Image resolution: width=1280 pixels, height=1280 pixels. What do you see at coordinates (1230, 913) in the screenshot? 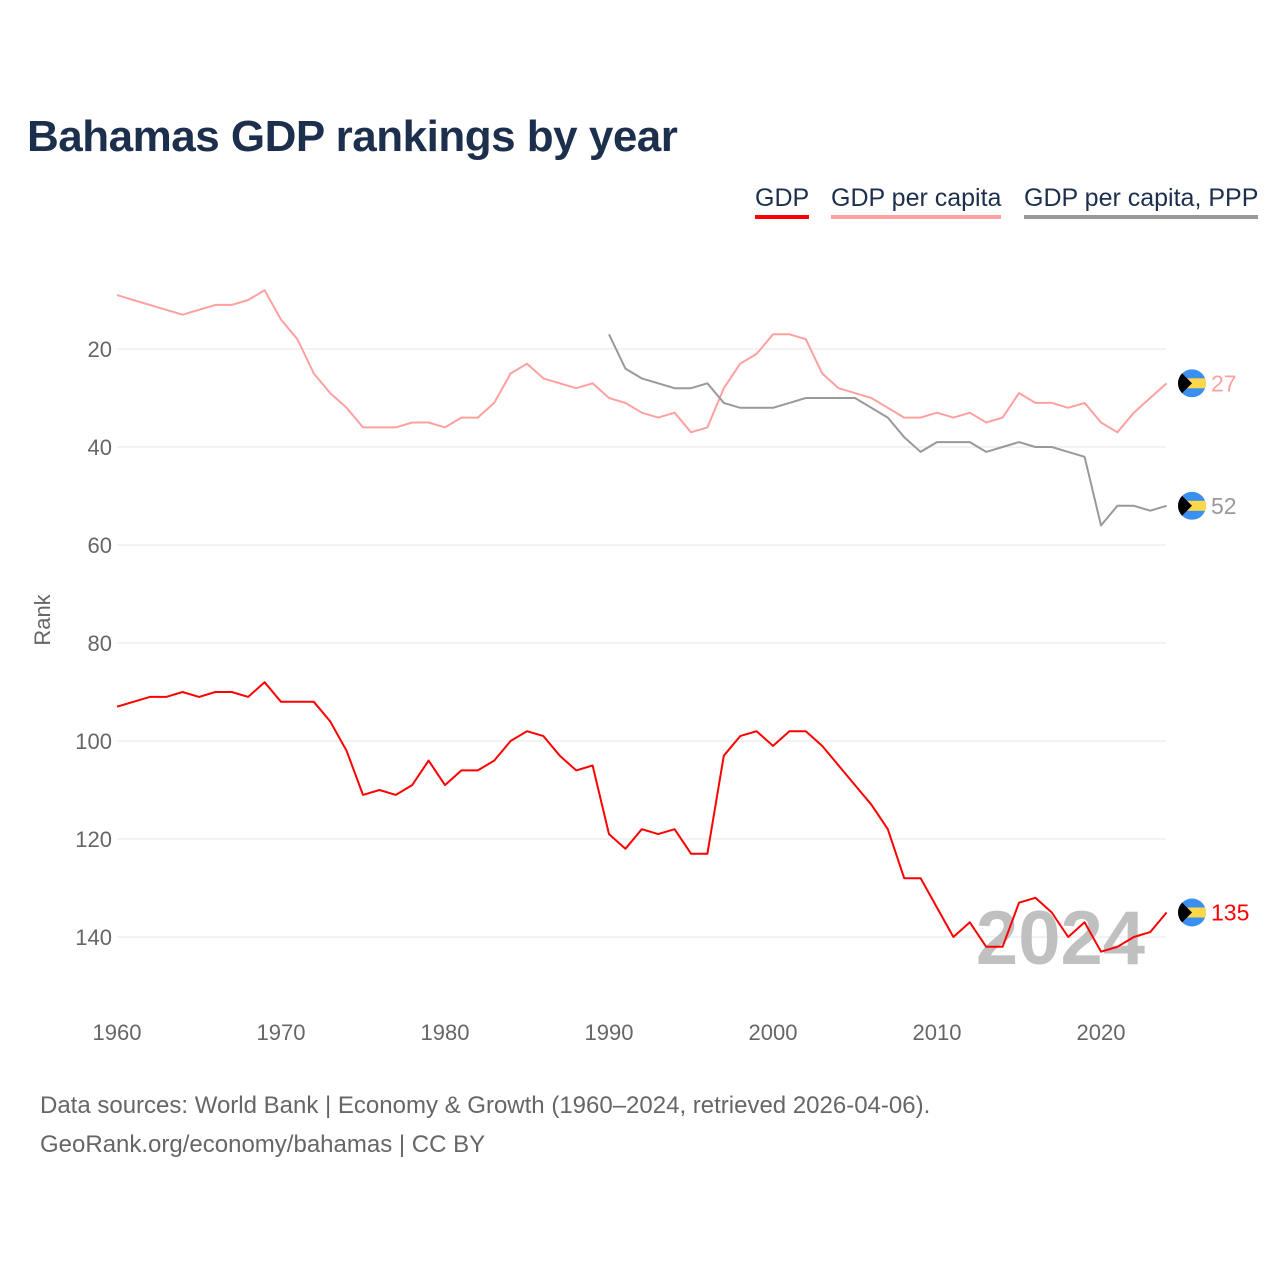
I see `end-value-label: 135` at bounding box center [1230, 913].